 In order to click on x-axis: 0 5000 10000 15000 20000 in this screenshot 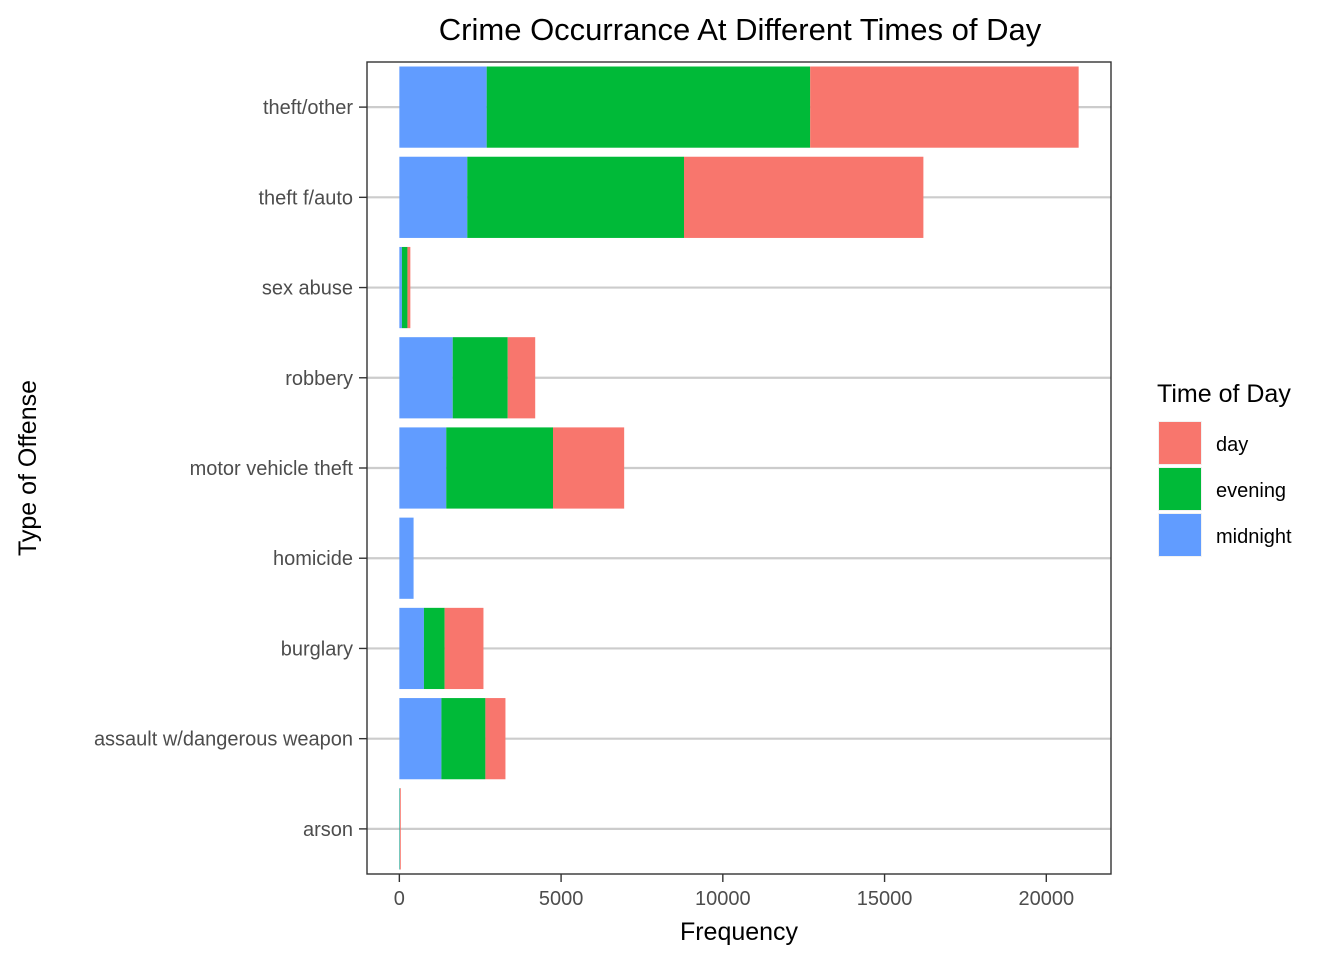, I will do `click(734, 892)`.